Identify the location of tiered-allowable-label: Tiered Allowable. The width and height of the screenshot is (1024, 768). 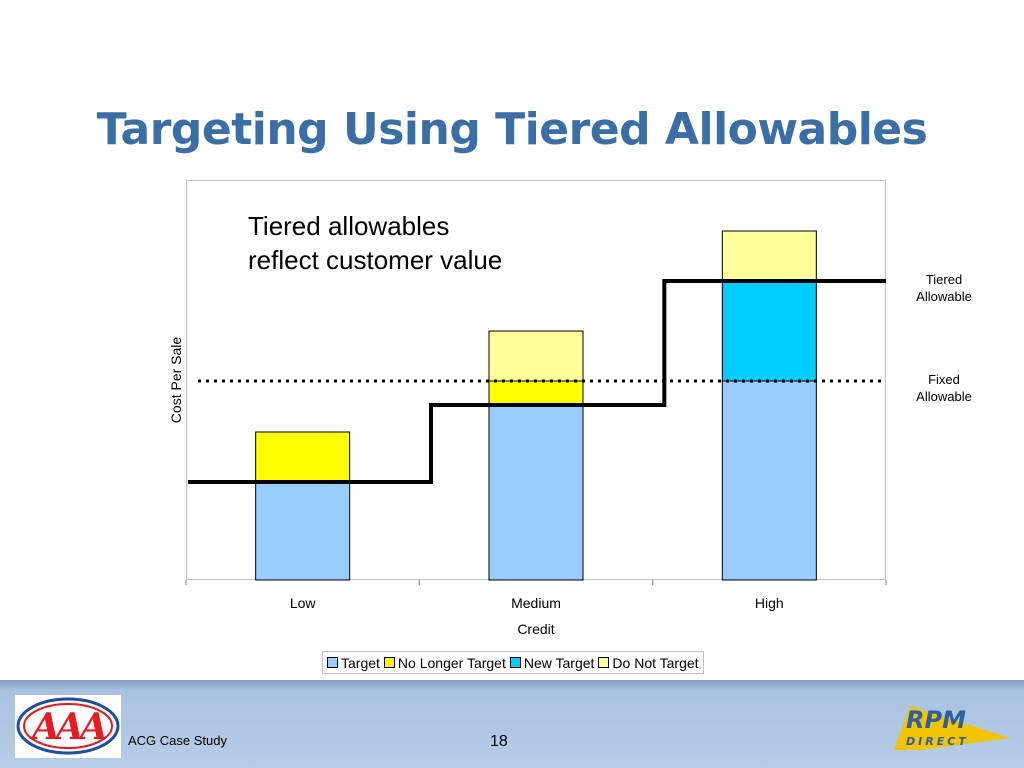
(944, 288).